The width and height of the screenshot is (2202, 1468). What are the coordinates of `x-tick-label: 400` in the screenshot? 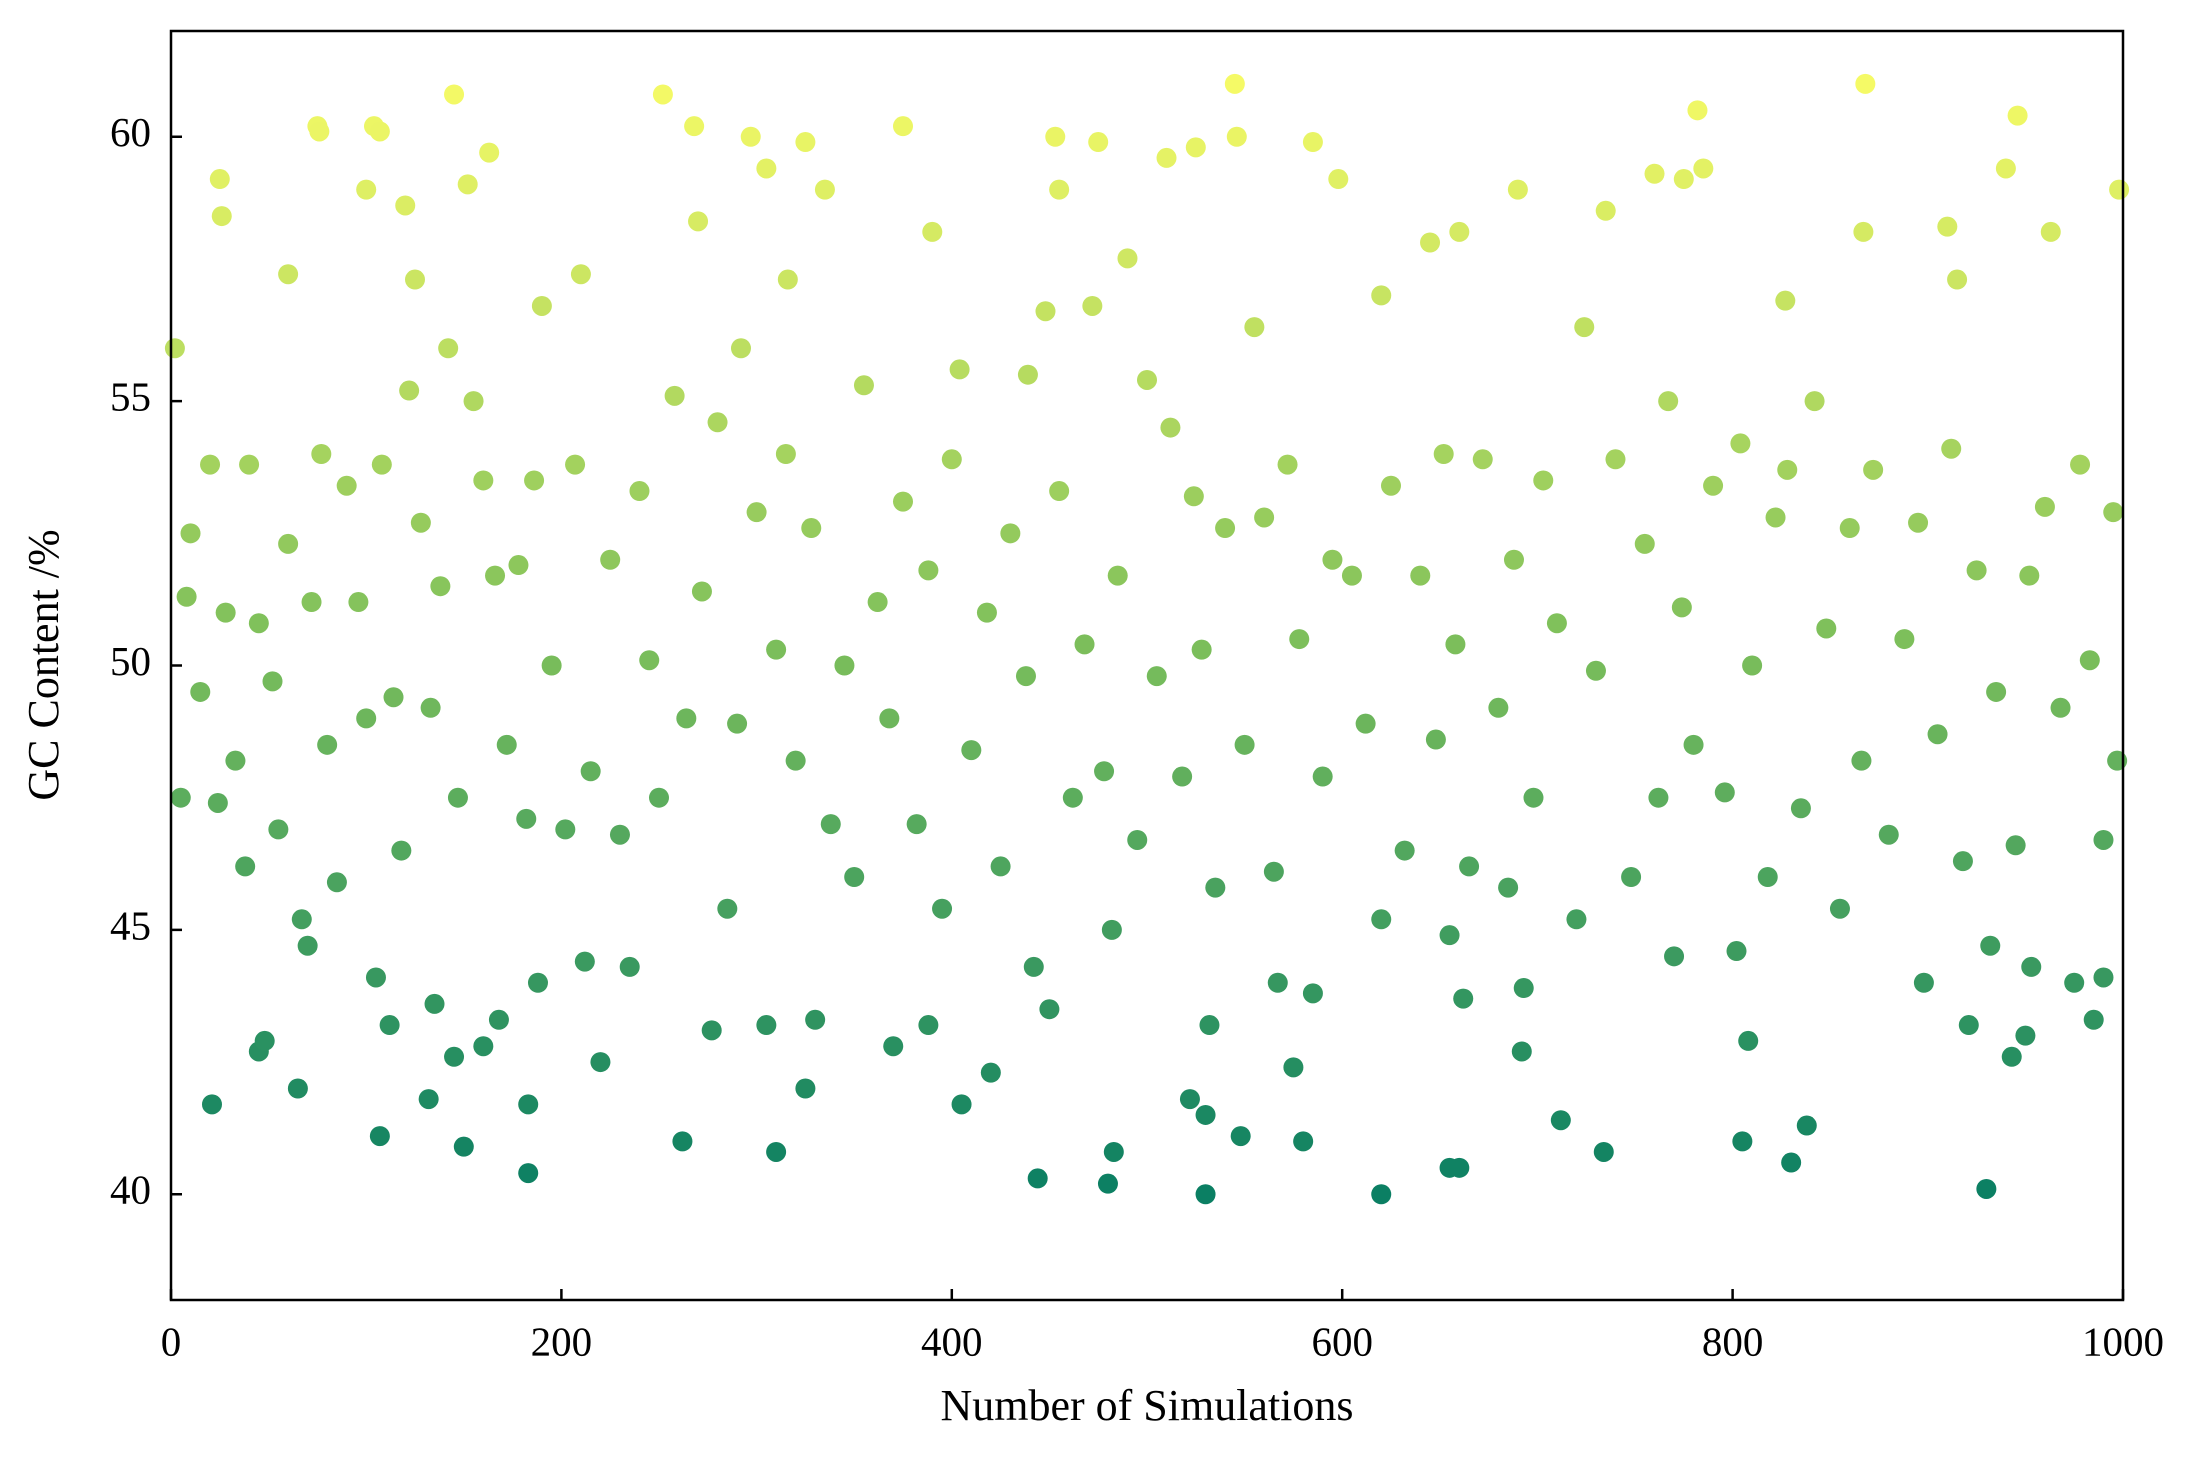 It's located at (952, 1341).